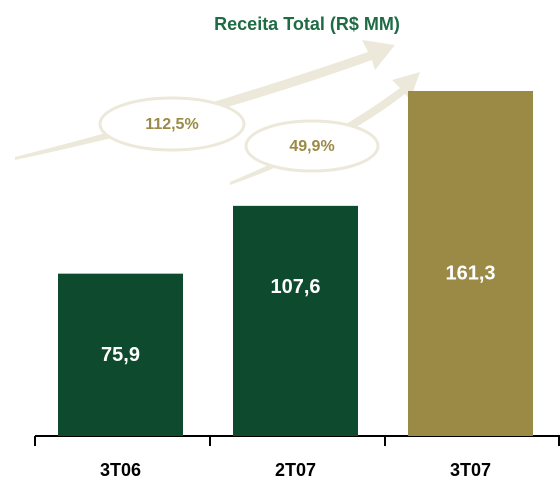  Describe the element at coordinates (307, 24) in the screenshot. I see `chart-title: Receita Total (R$ MM)` at that location.